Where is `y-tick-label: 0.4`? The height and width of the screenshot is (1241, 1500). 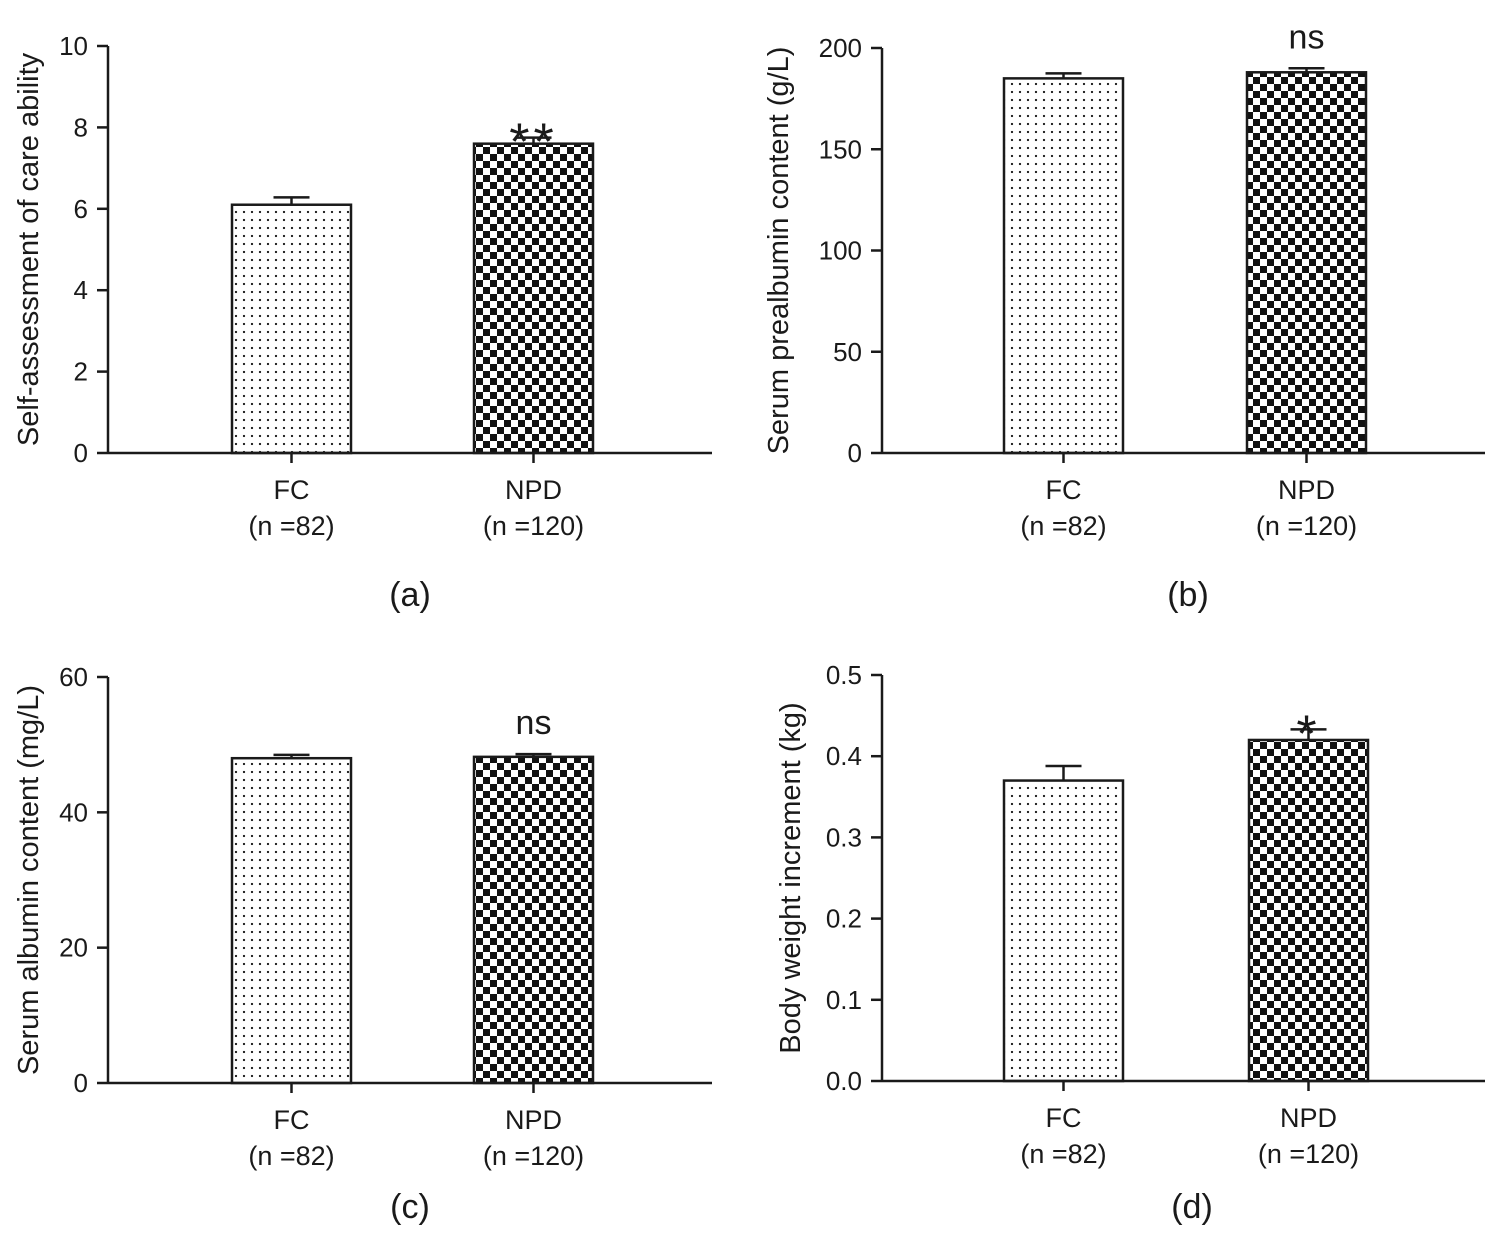
y-tick-label: 0.4 is located at coordinates (844, 756).